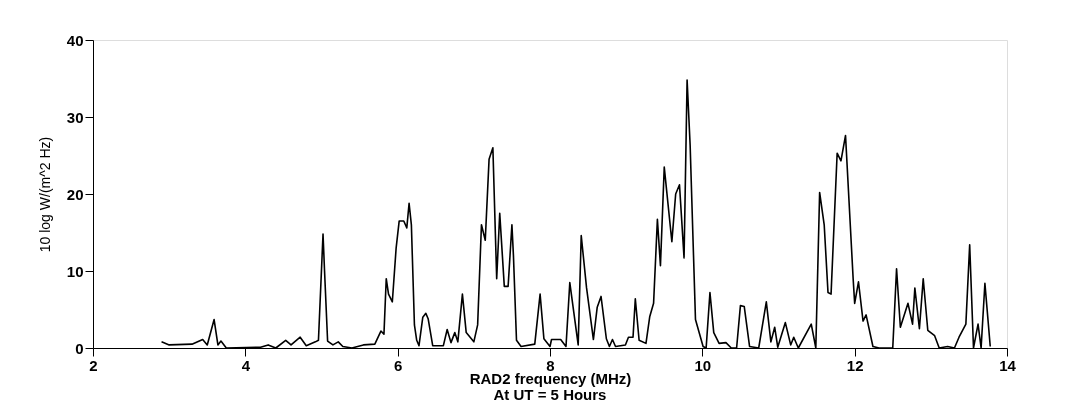  Describe the element at coordinates (1008, 365) in the screenshot. I see `x-tick-label: 14` at that location.